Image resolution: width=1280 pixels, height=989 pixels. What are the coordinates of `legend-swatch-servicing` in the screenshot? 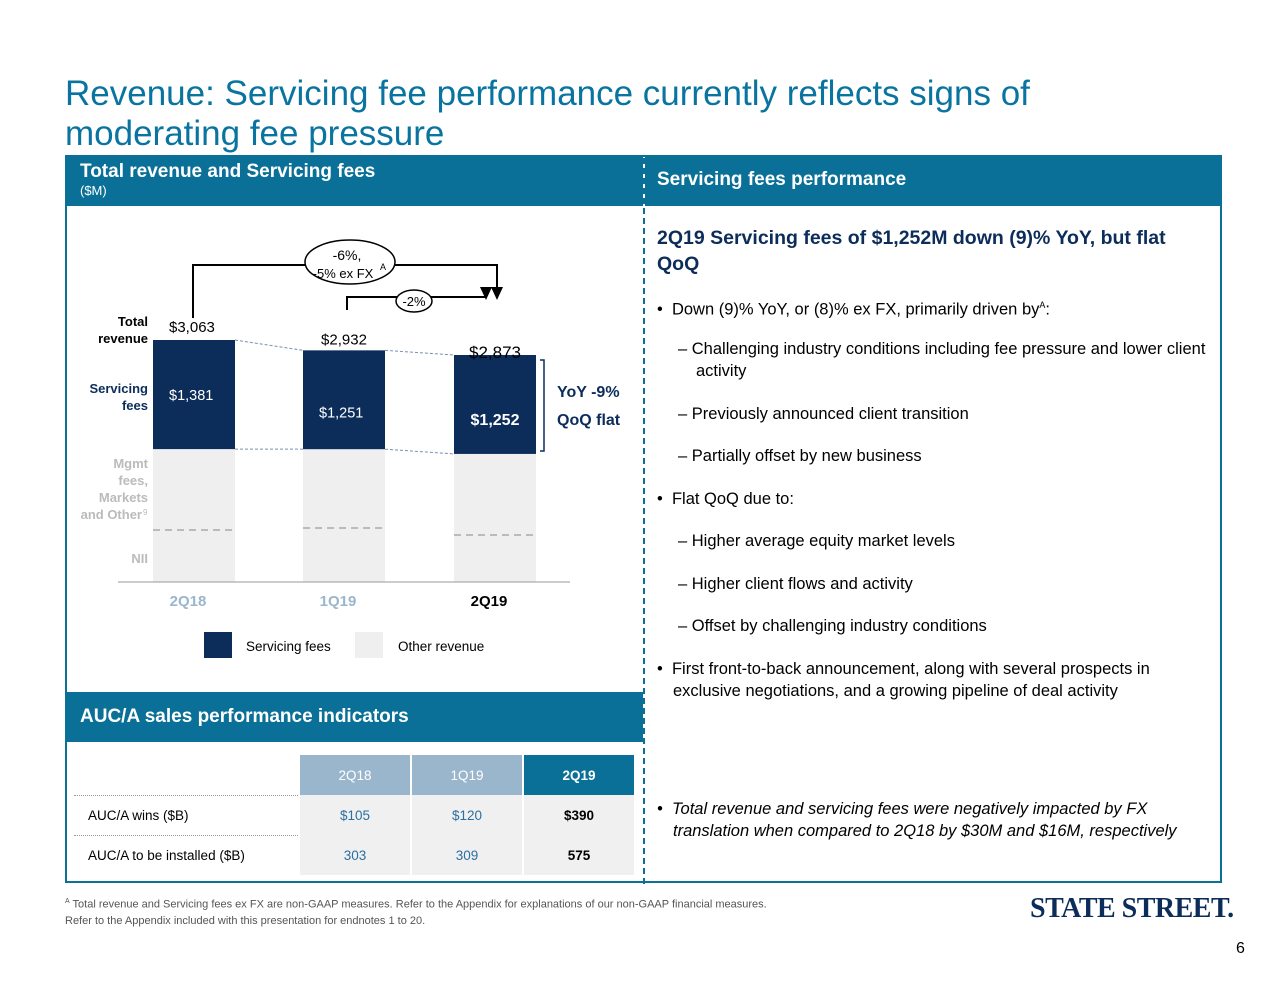 It's located at (218, 645).